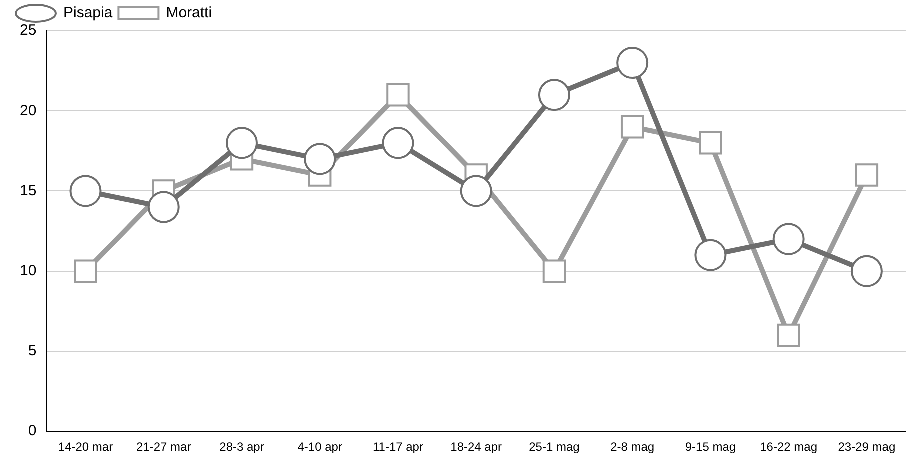 The width and height of the screenshot is (923, 462). What do you see at coordinates (32, 431) in the screenshot?
I see `y-tick-label: 0` at bounding box center [32, 431].